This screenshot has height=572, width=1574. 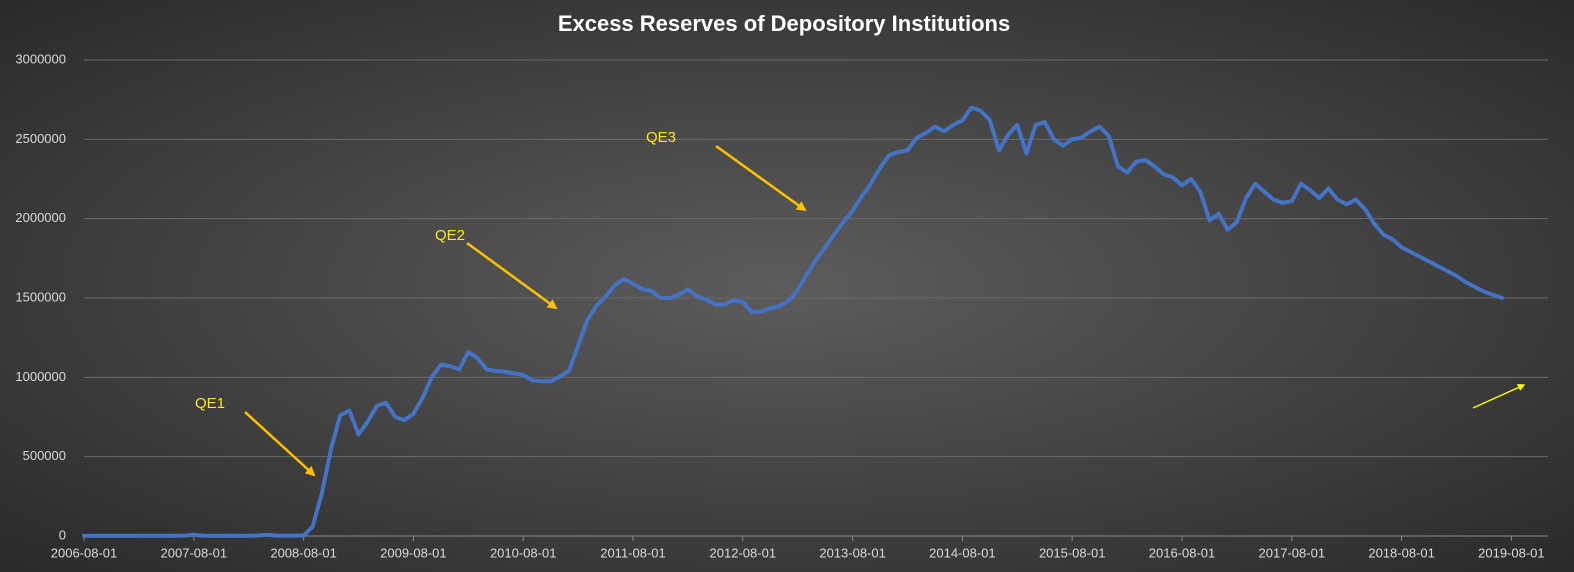 I want to click on y-tick-label: 500000, so click(x=44, y=455).